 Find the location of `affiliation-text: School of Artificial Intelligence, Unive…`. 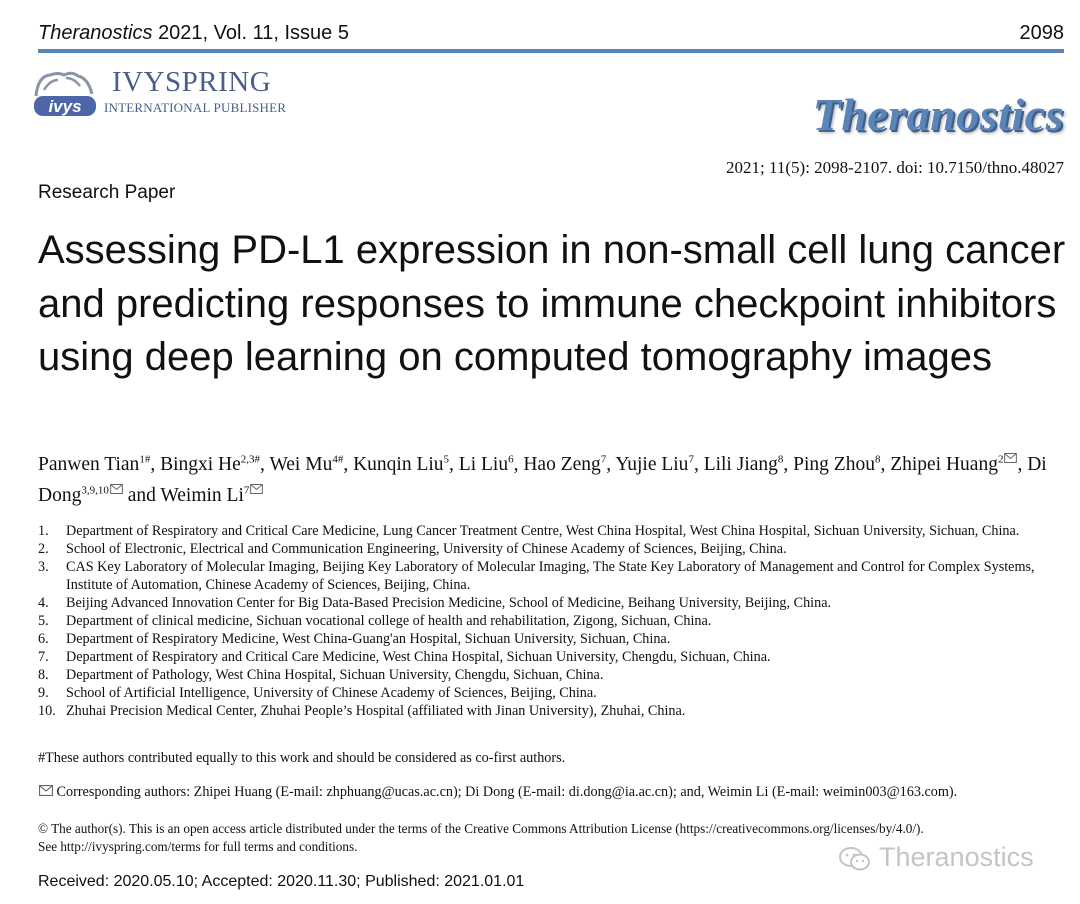

affiliation-text: School of Artificial Intelligence, Unive… is located at coordinates (331, 693).